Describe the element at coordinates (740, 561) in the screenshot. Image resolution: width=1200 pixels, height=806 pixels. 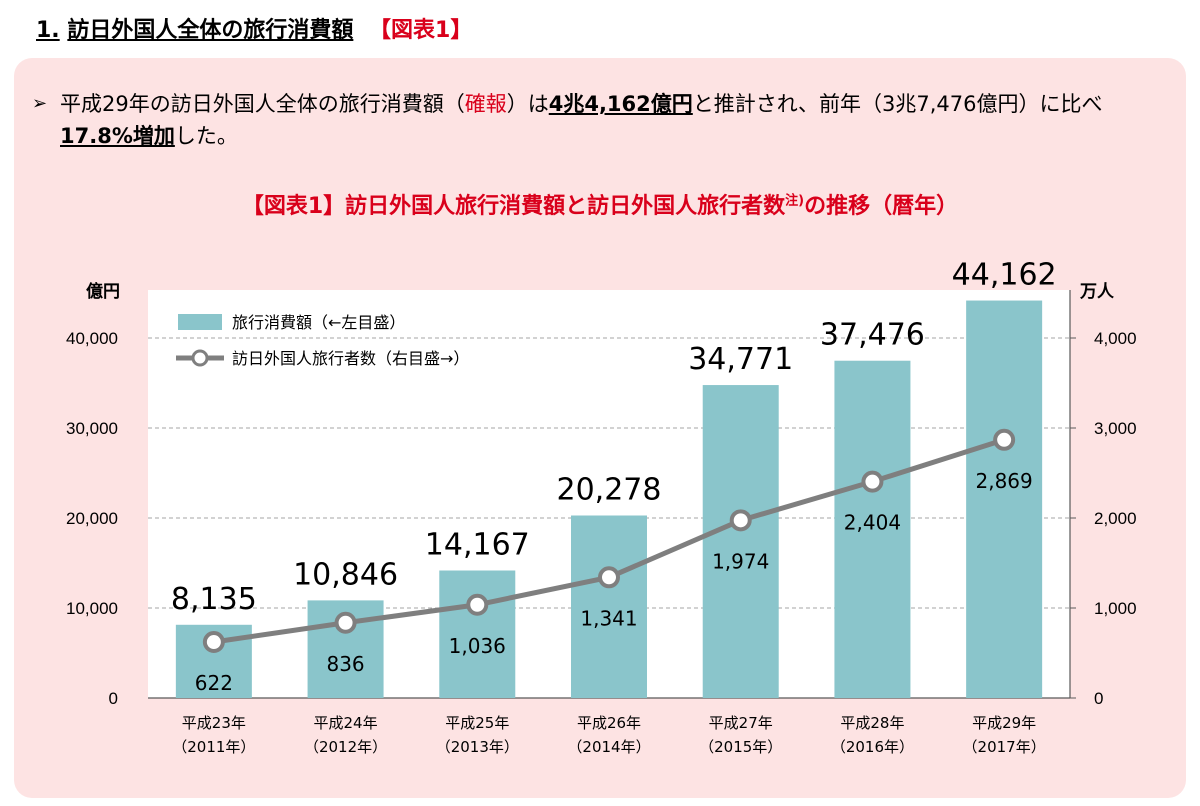
I see `visitor-value-label: 1,974` at that location.